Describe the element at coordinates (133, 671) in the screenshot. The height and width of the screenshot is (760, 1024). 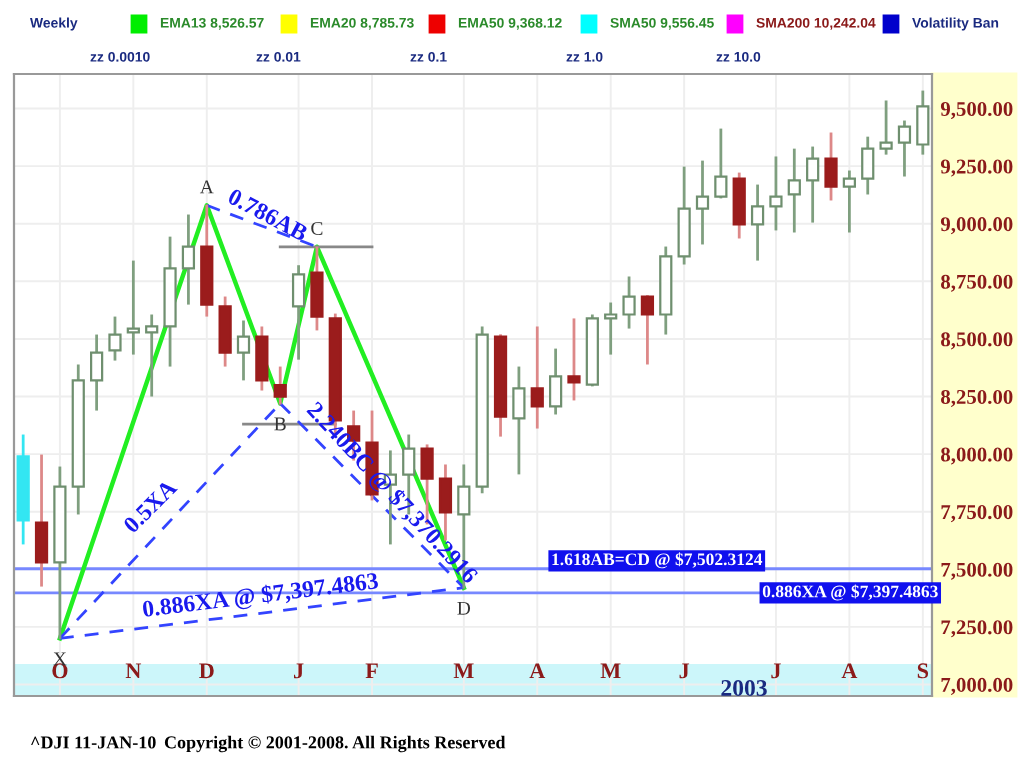
I see `x-tick-label: N` at that location.